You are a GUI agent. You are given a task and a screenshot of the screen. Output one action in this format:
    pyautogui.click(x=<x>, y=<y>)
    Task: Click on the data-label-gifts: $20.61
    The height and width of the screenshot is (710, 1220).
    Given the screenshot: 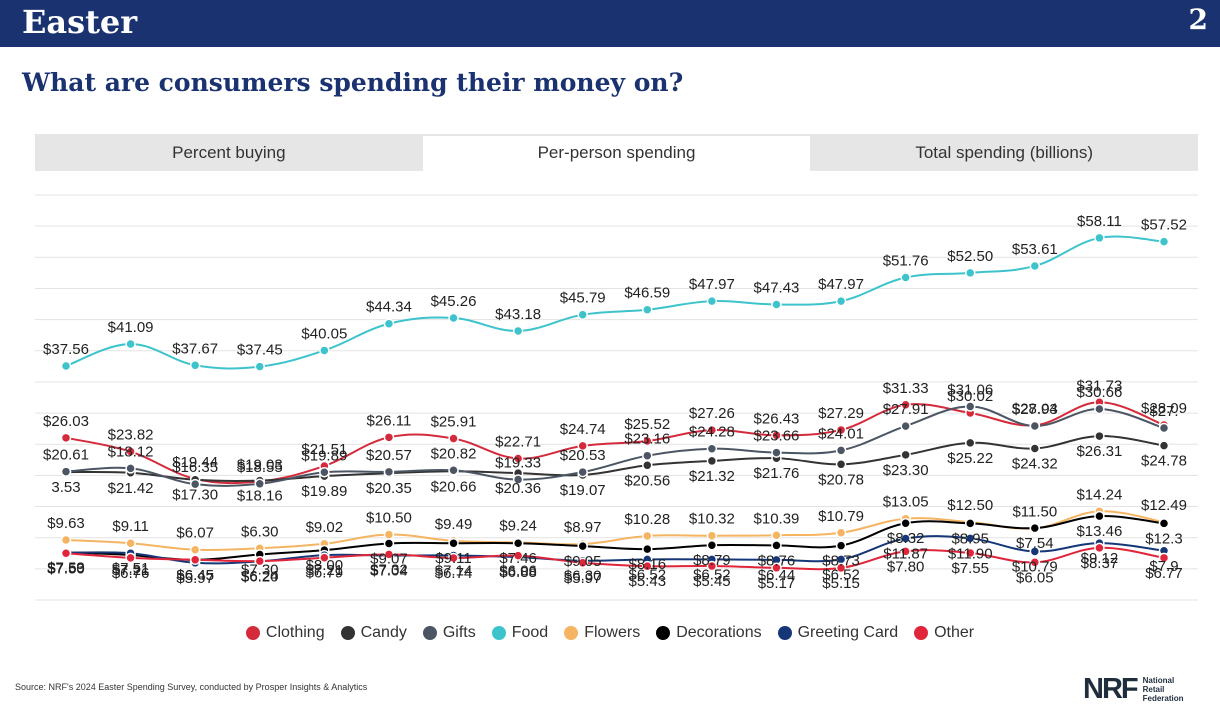 What is the action you would take?
    pyautogui.click(x=66, y=455)
    